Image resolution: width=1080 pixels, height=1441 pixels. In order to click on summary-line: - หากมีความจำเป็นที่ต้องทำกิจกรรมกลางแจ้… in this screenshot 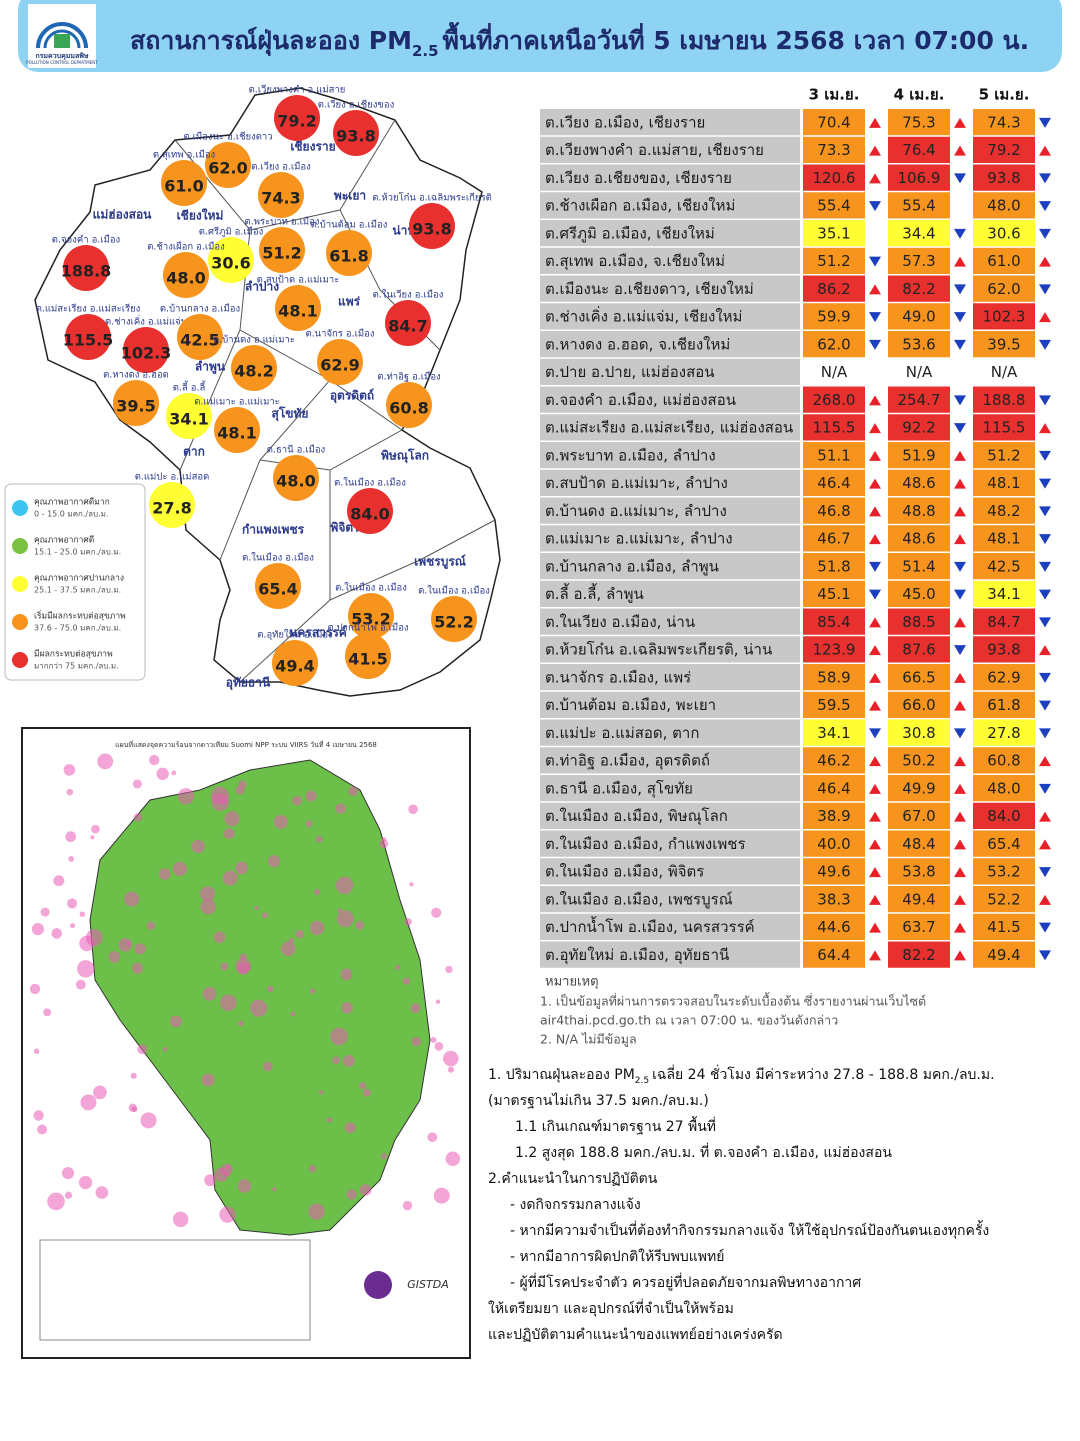, I will do `click(749, 1229)`.